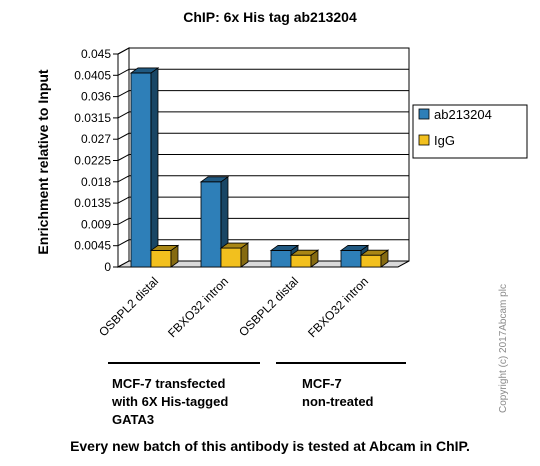 This screenshot has height=466, width=540. I want to click on legend: ab213204 IgG, so click(470, 131).